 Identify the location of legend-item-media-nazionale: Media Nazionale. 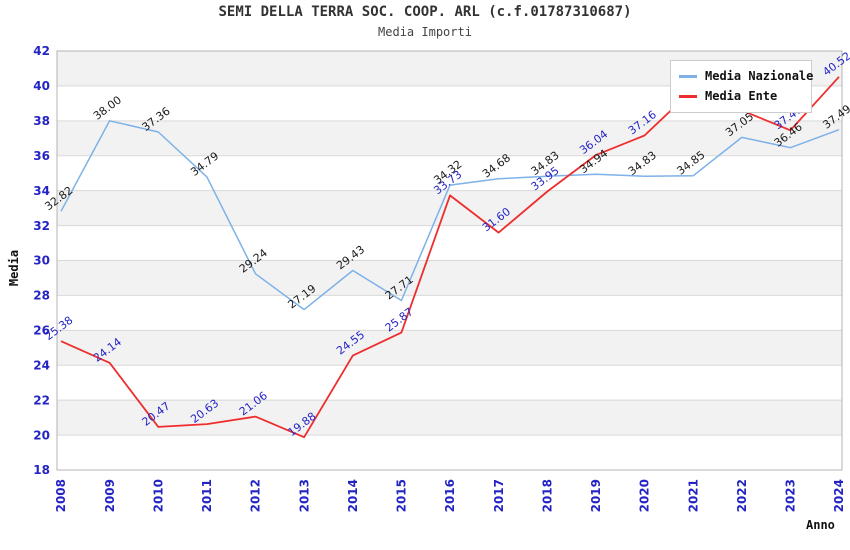
(746, 76).